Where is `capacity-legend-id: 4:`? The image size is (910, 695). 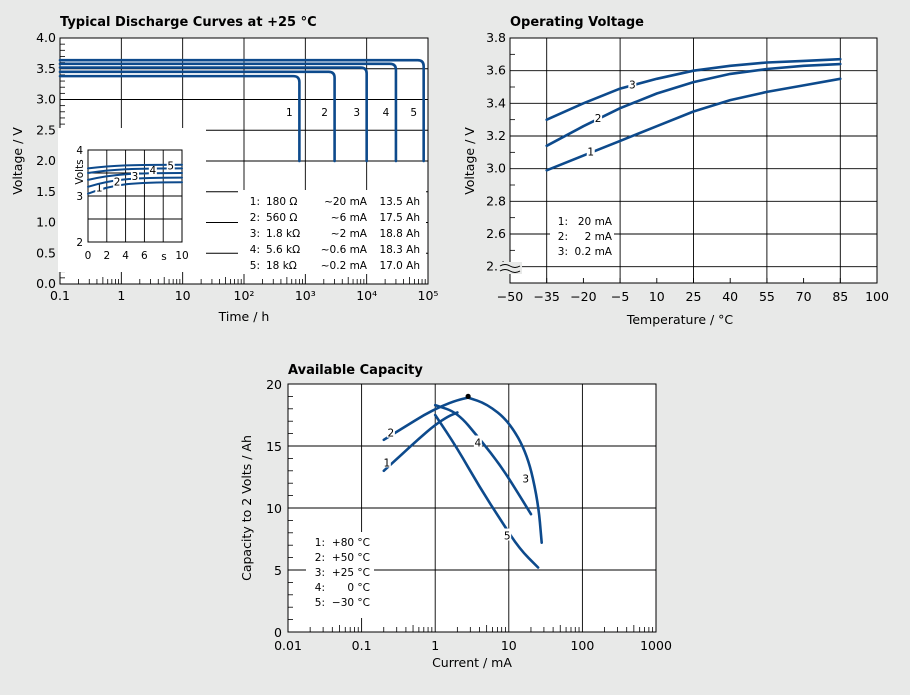 capacity-legend-id: 4: is located at coordinates (320, 588).